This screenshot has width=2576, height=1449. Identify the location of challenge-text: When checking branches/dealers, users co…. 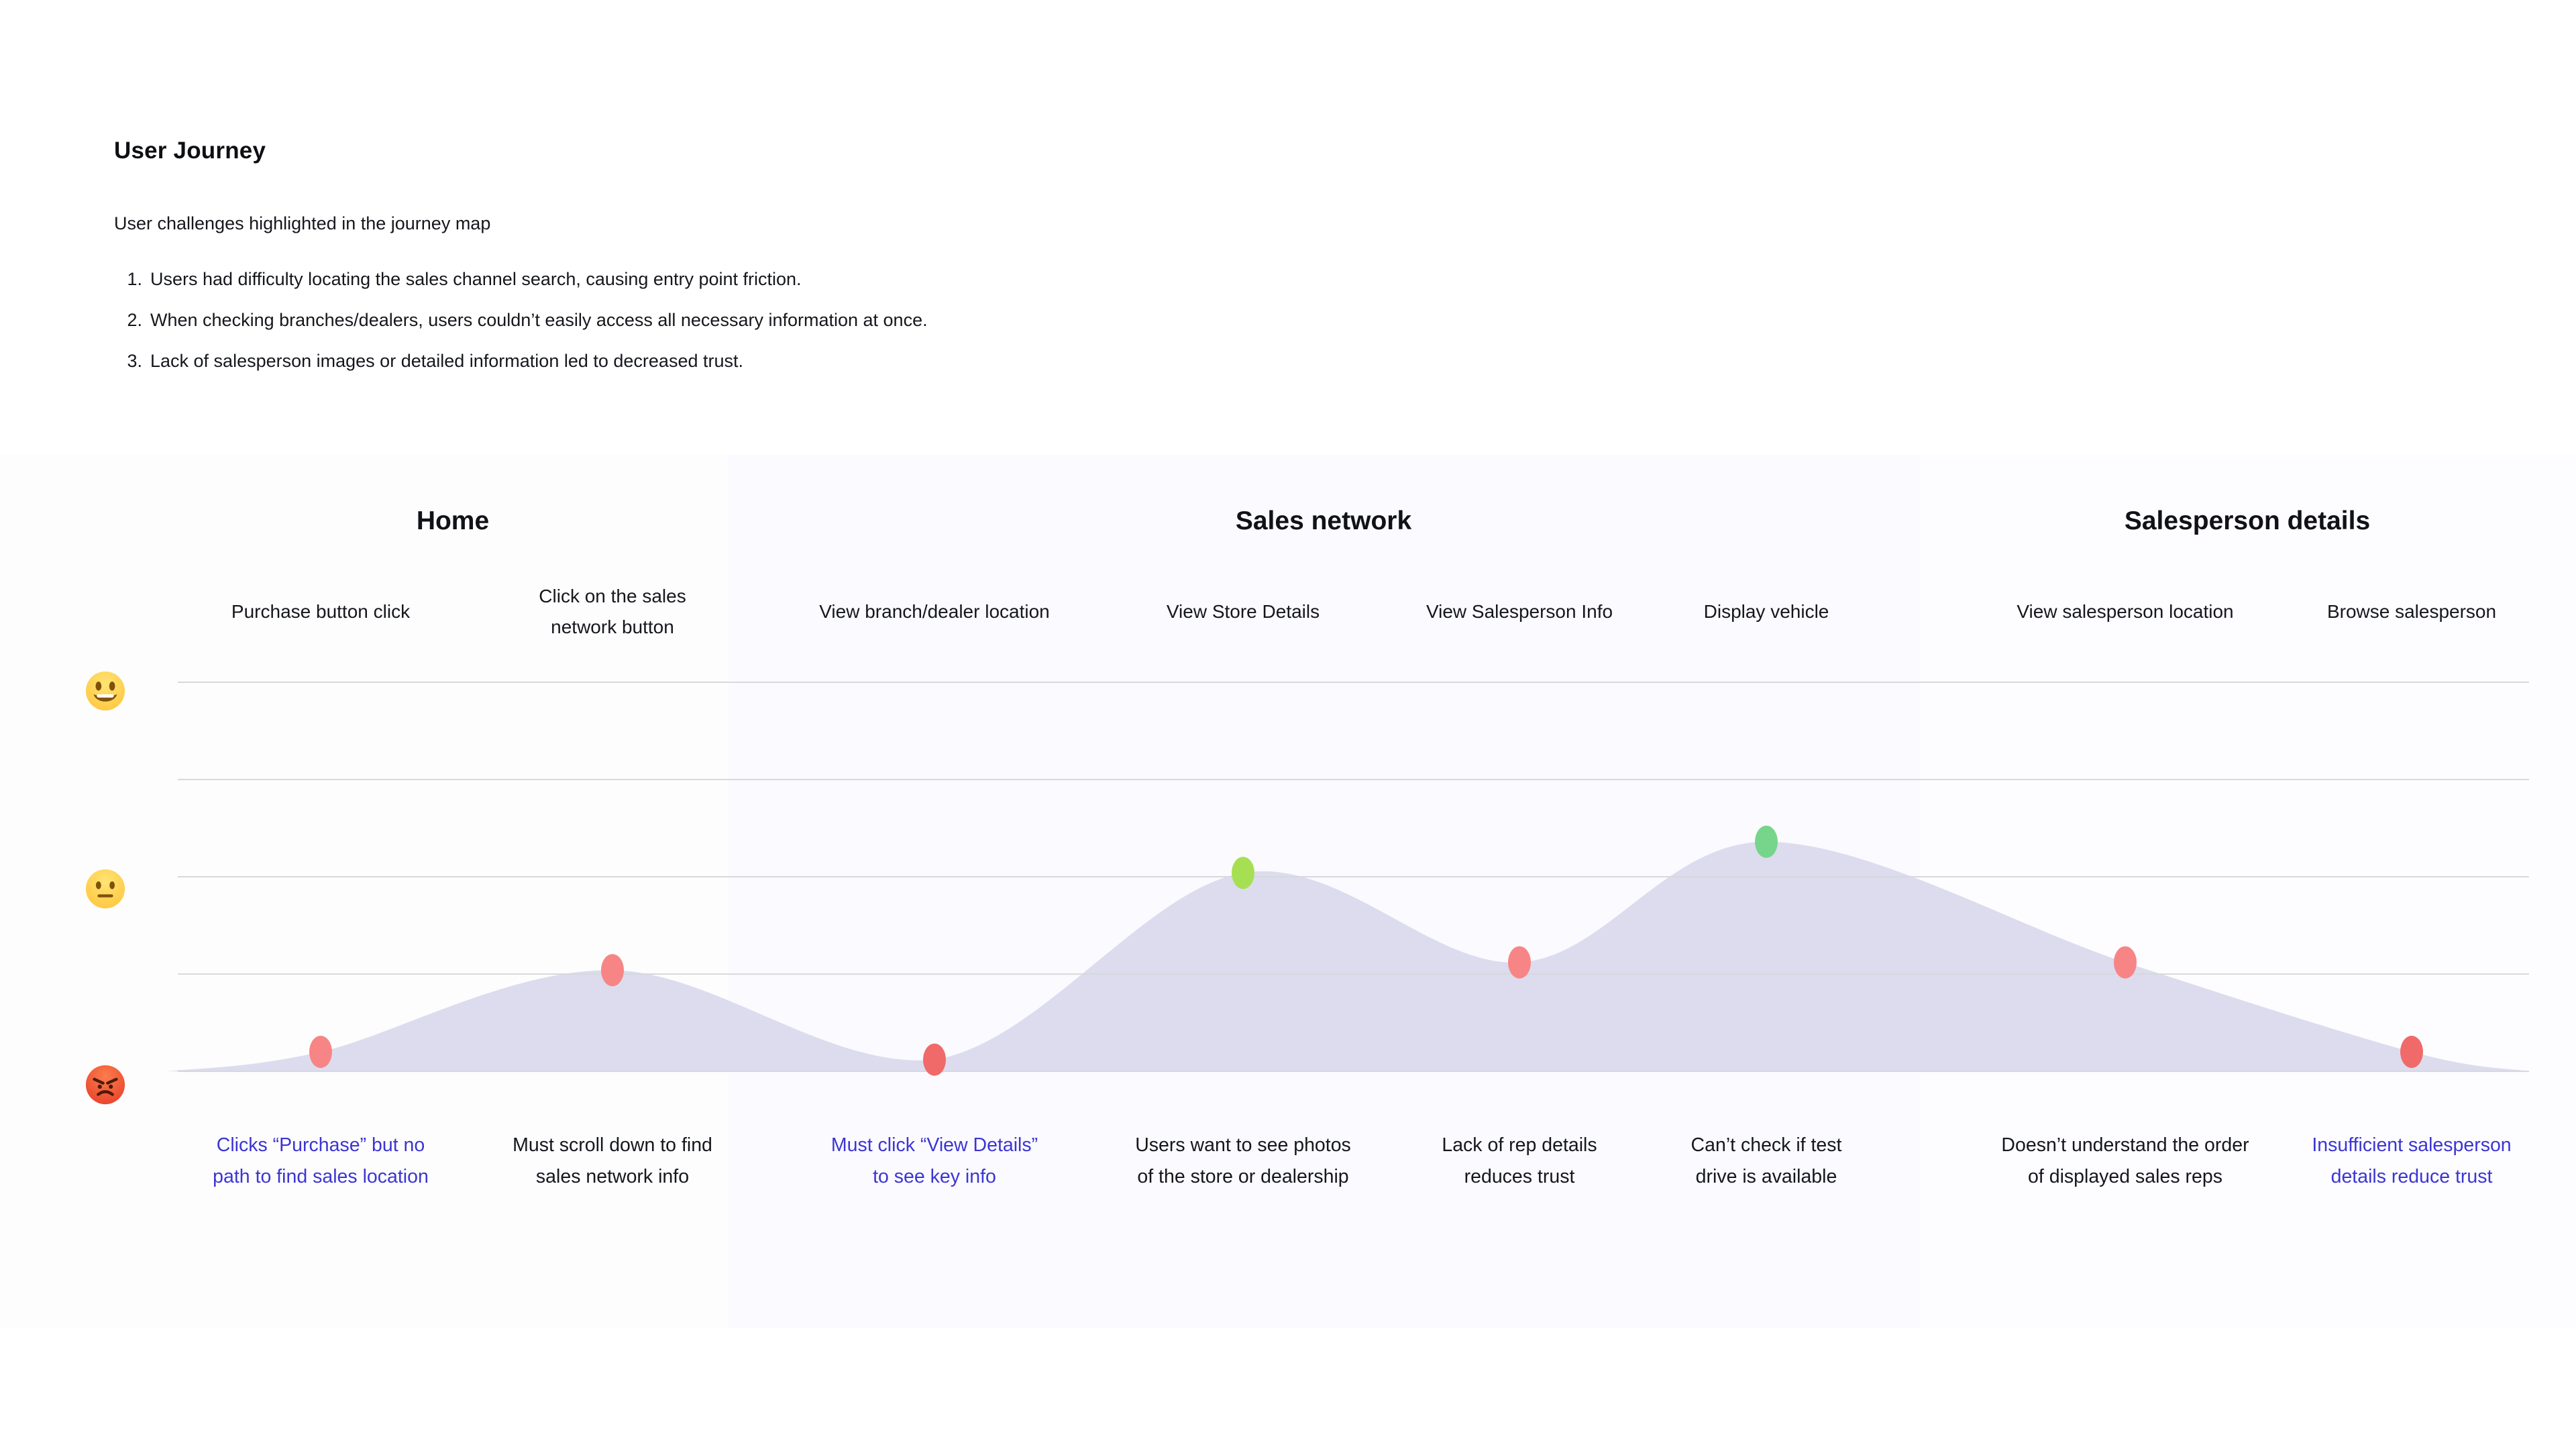
(539, 320).